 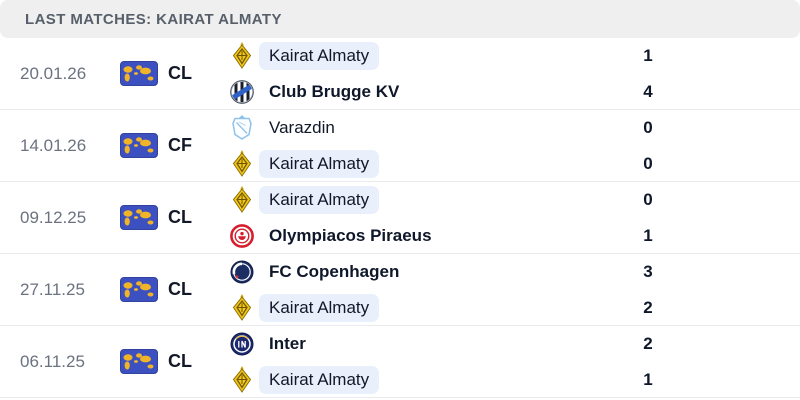 I want to click on team-name: Varazdin, so click(x=302, y=127).